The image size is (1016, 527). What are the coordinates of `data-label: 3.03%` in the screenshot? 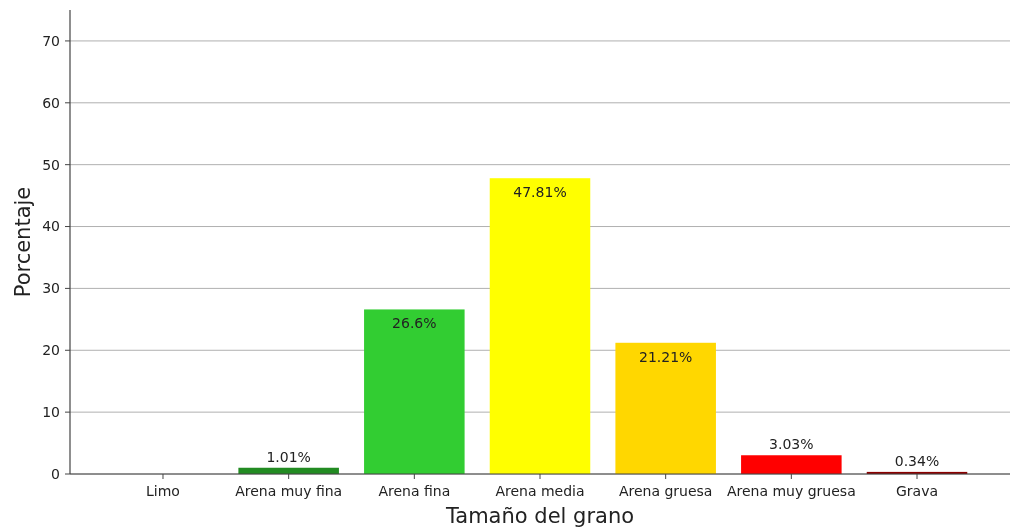 It's located at (791, 444).